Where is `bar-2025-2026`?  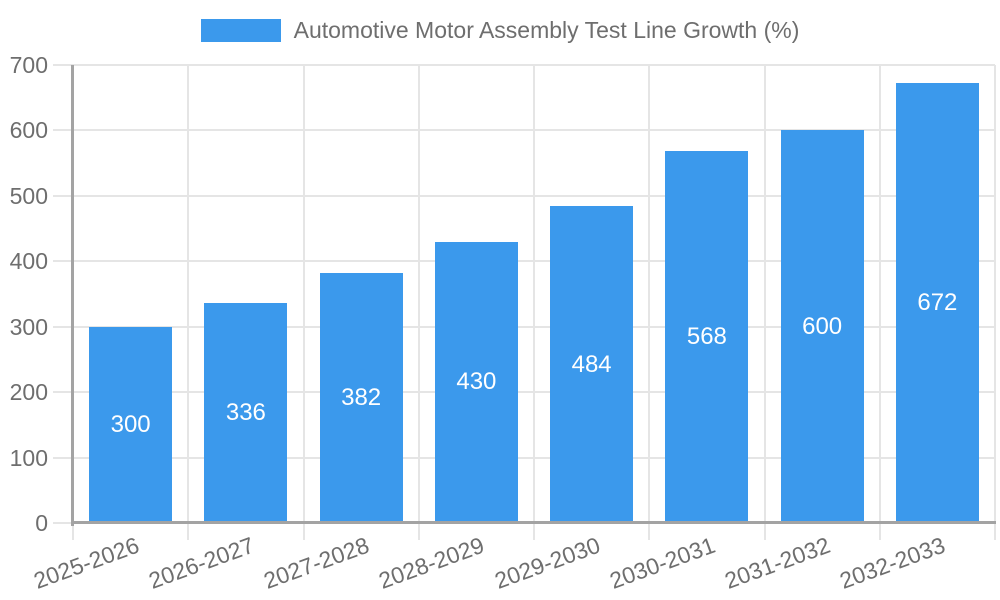 bar-2025-2026 is located at coordinates (131, 424).